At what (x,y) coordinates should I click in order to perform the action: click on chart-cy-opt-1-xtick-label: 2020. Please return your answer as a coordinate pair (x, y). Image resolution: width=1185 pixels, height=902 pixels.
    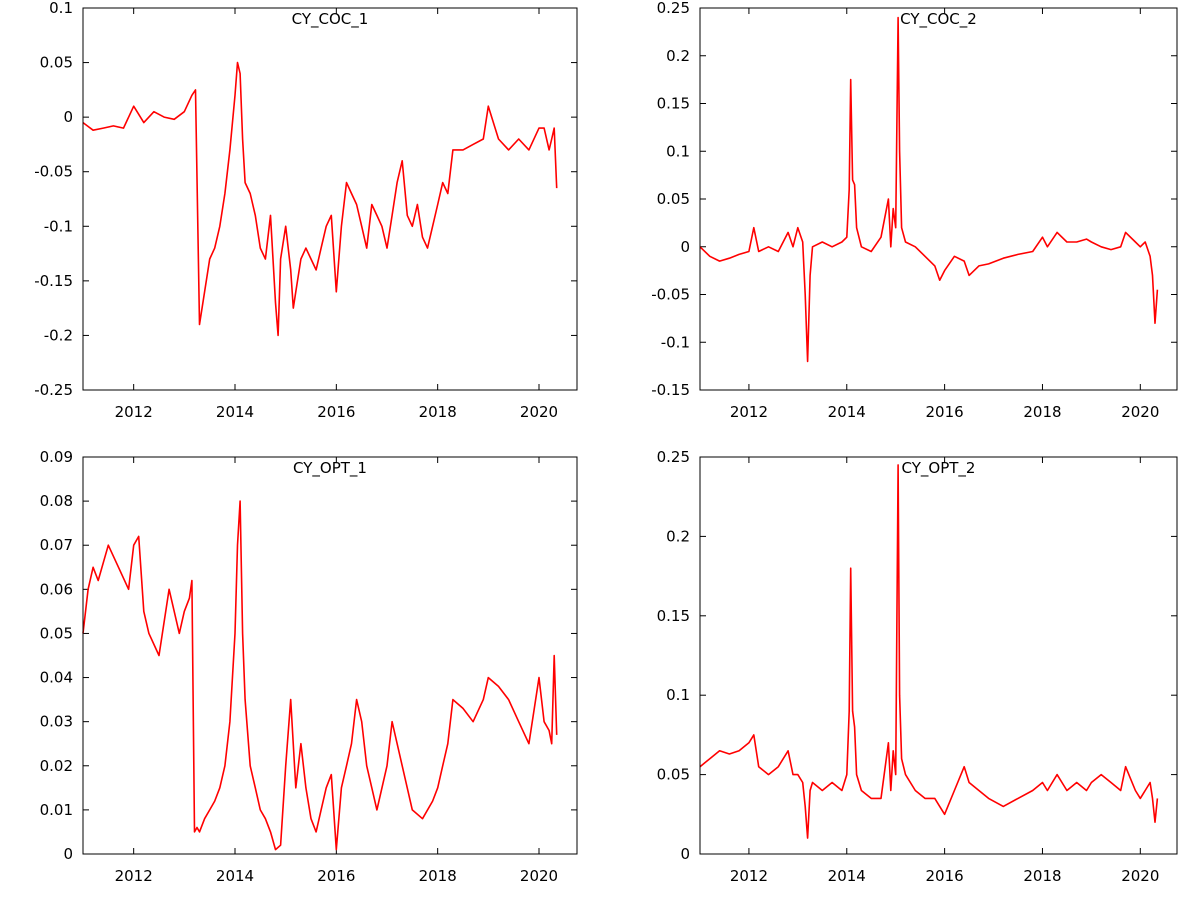
    Looking at the image, I should click on (539, 876).